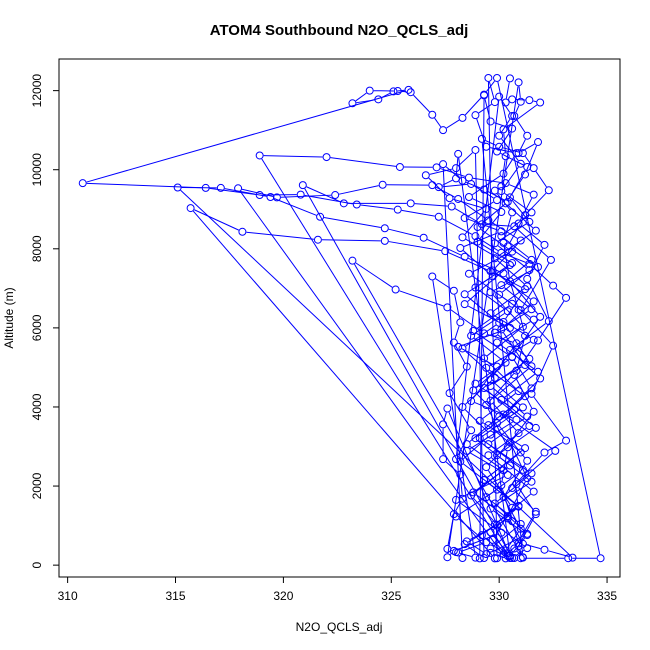 This screenshot has width=650, height=650. Describe the element at coordinates (37, 564) in the screenshot. I see `y-tick-label: 0` at that location.